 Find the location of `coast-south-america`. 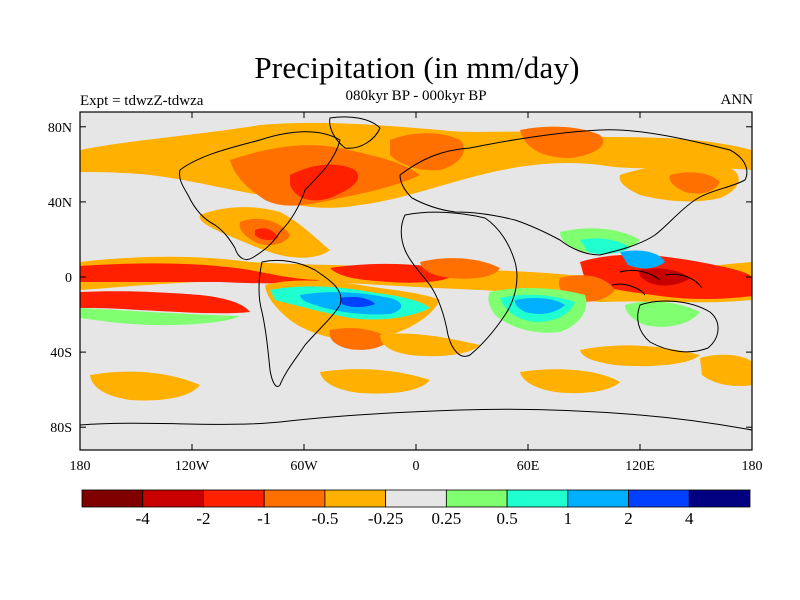

coast-south-america is located at coordinates (300, 323).